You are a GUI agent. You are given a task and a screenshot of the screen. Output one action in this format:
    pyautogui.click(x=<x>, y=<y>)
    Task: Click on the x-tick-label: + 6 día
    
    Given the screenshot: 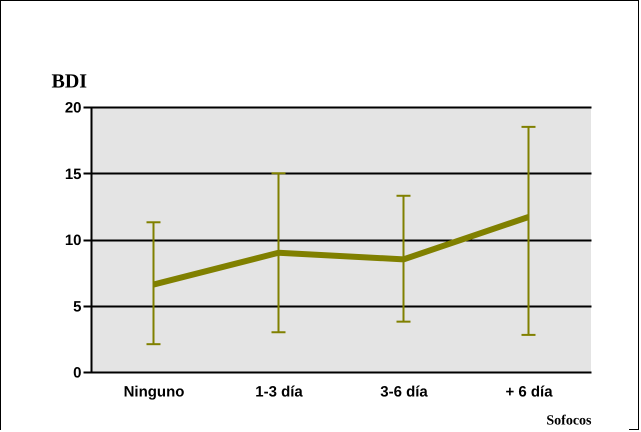 What is the action you would take?
    pyautogui.click(x=529, y=392)
    